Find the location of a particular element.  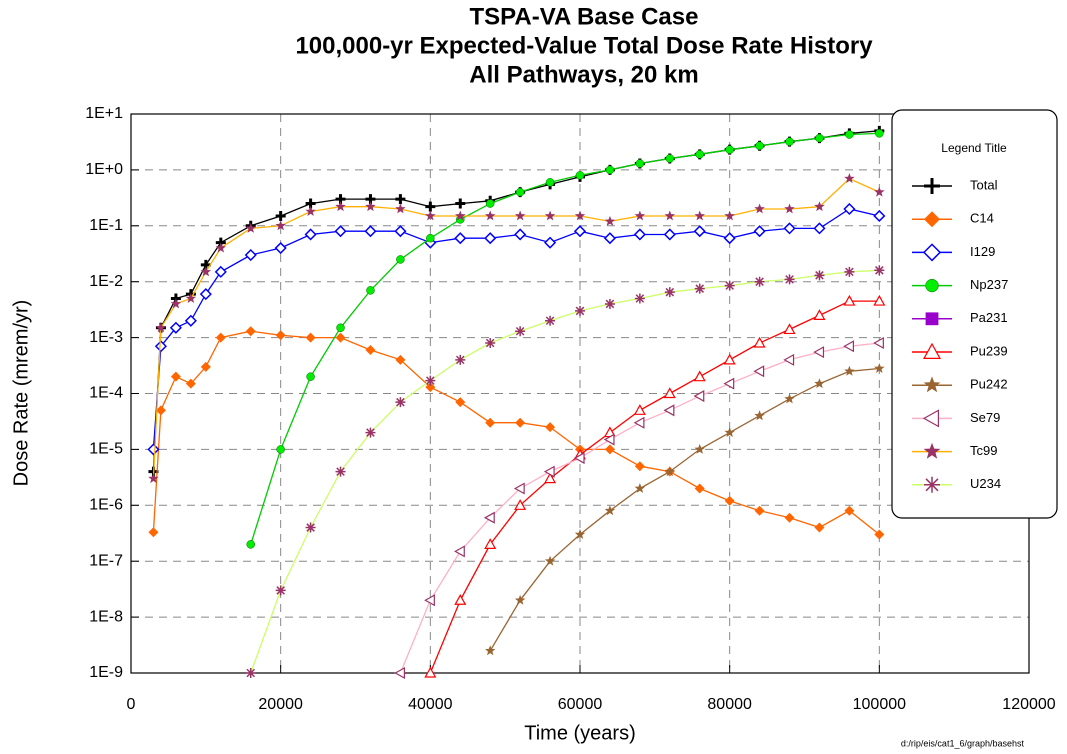

x-tick-label: 100000 is located at coordinates (879, 704).